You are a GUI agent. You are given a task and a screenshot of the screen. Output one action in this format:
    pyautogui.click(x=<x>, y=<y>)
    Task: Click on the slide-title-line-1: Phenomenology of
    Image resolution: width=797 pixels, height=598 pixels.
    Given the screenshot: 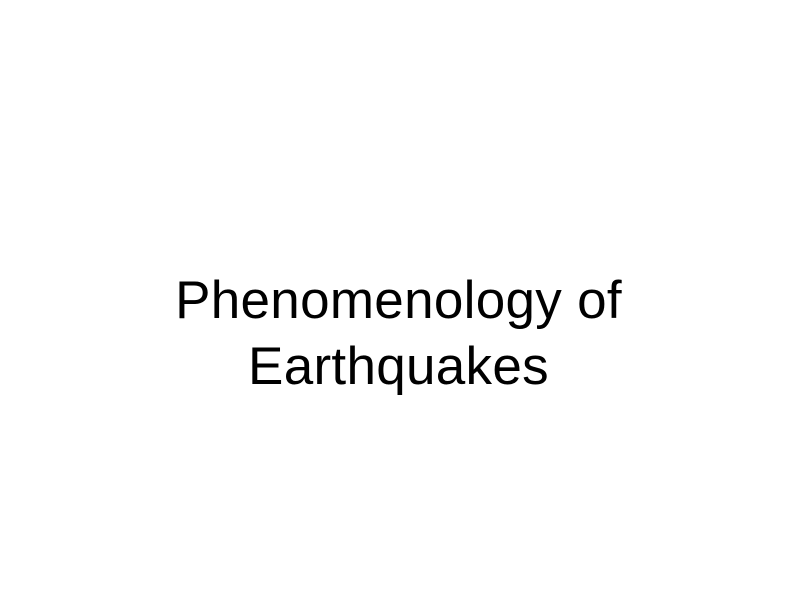 What is the action you would take?
    pyautogui.click(x=398, y=300)
    